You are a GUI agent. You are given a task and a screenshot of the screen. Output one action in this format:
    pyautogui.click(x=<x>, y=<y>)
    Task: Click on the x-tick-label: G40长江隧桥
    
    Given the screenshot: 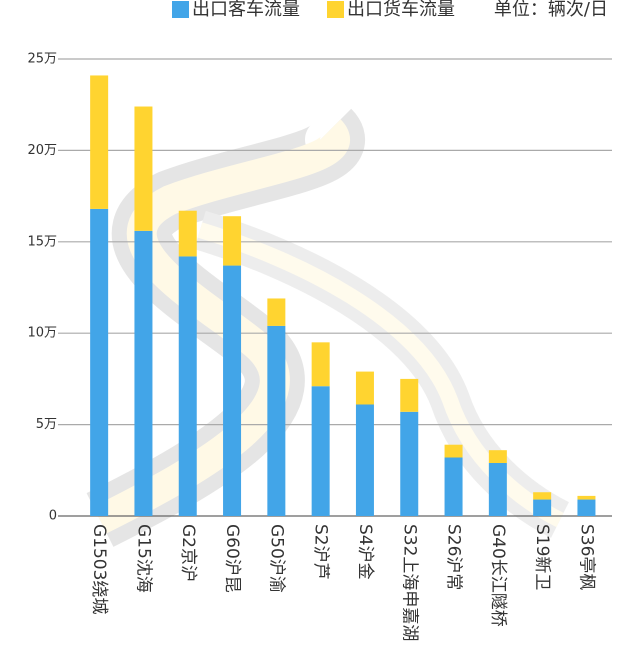 What is the action you would take?
    pyautogui.click(x=498, y=575)
    